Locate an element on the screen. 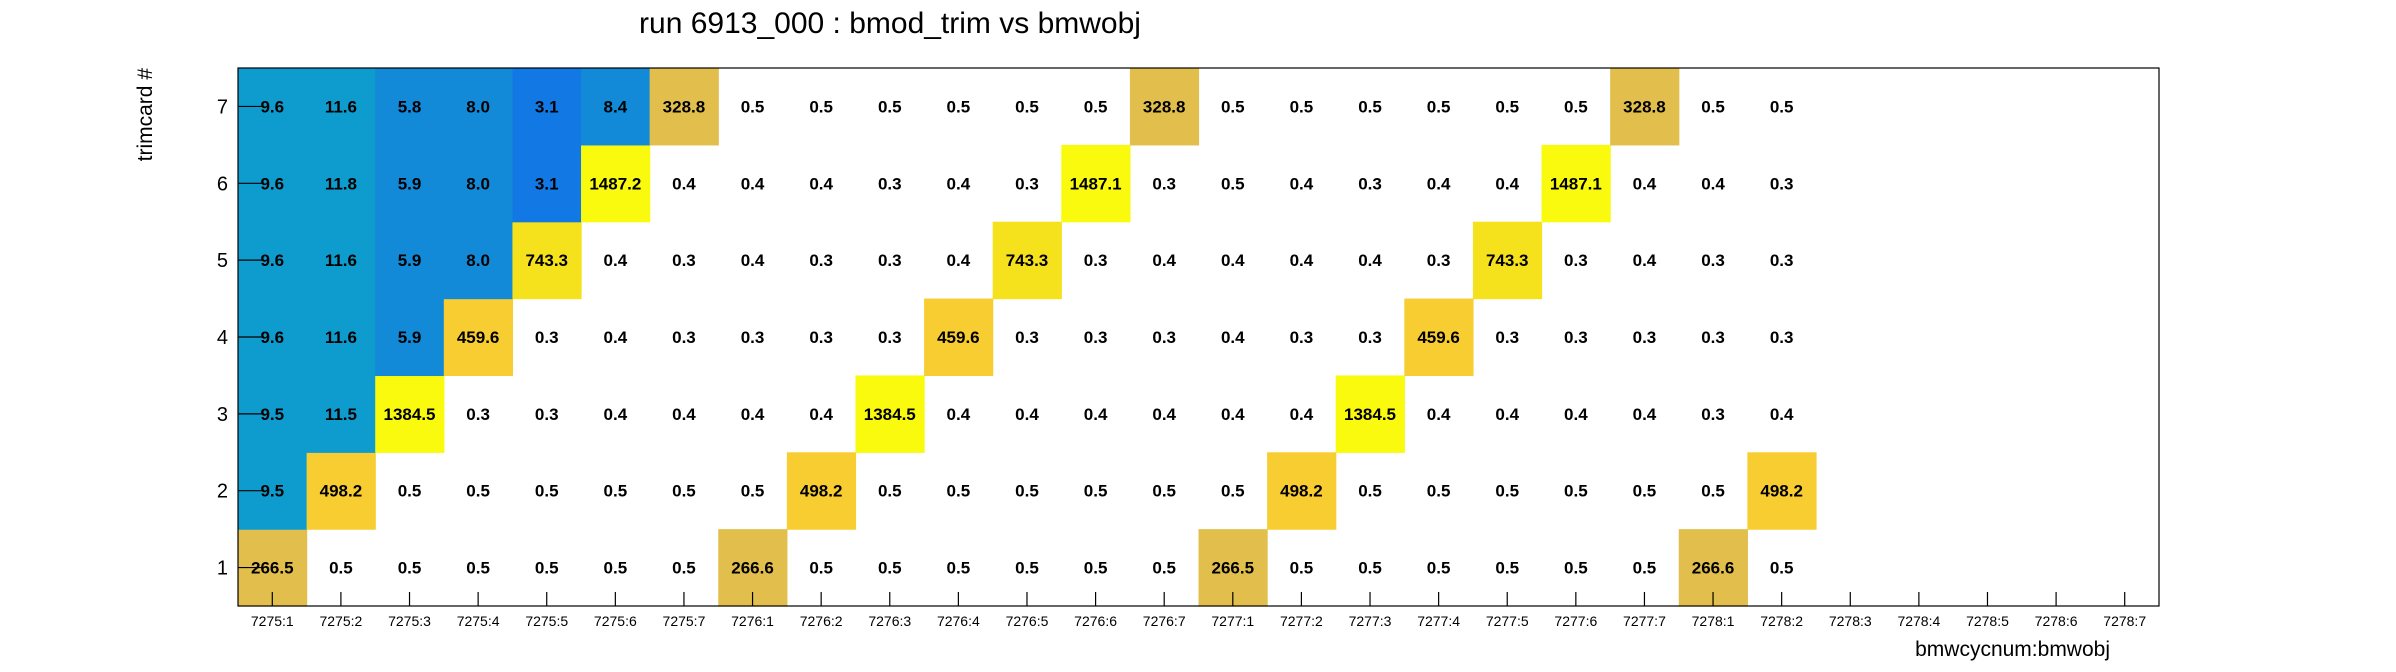  cell-value-label: 266.6 is located at coordinates (1713, 568).